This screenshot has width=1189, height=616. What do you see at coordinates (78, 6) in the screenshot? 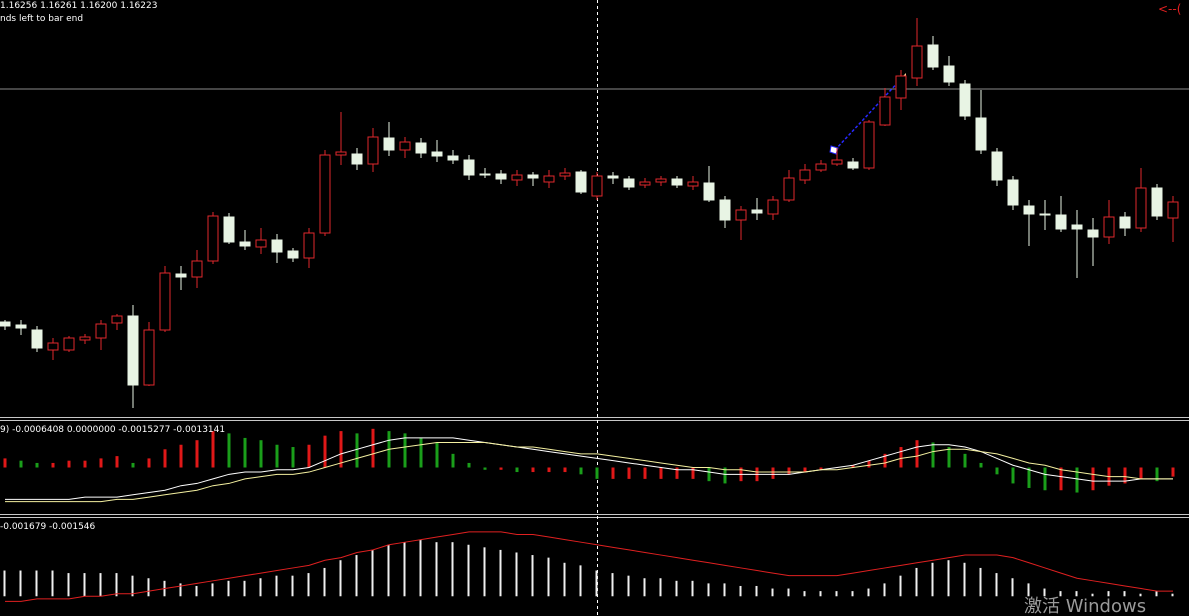
I see `ohlc-text: 1.16256 1.16261 1.16200 1.16223` at bounding box center [78, 6].